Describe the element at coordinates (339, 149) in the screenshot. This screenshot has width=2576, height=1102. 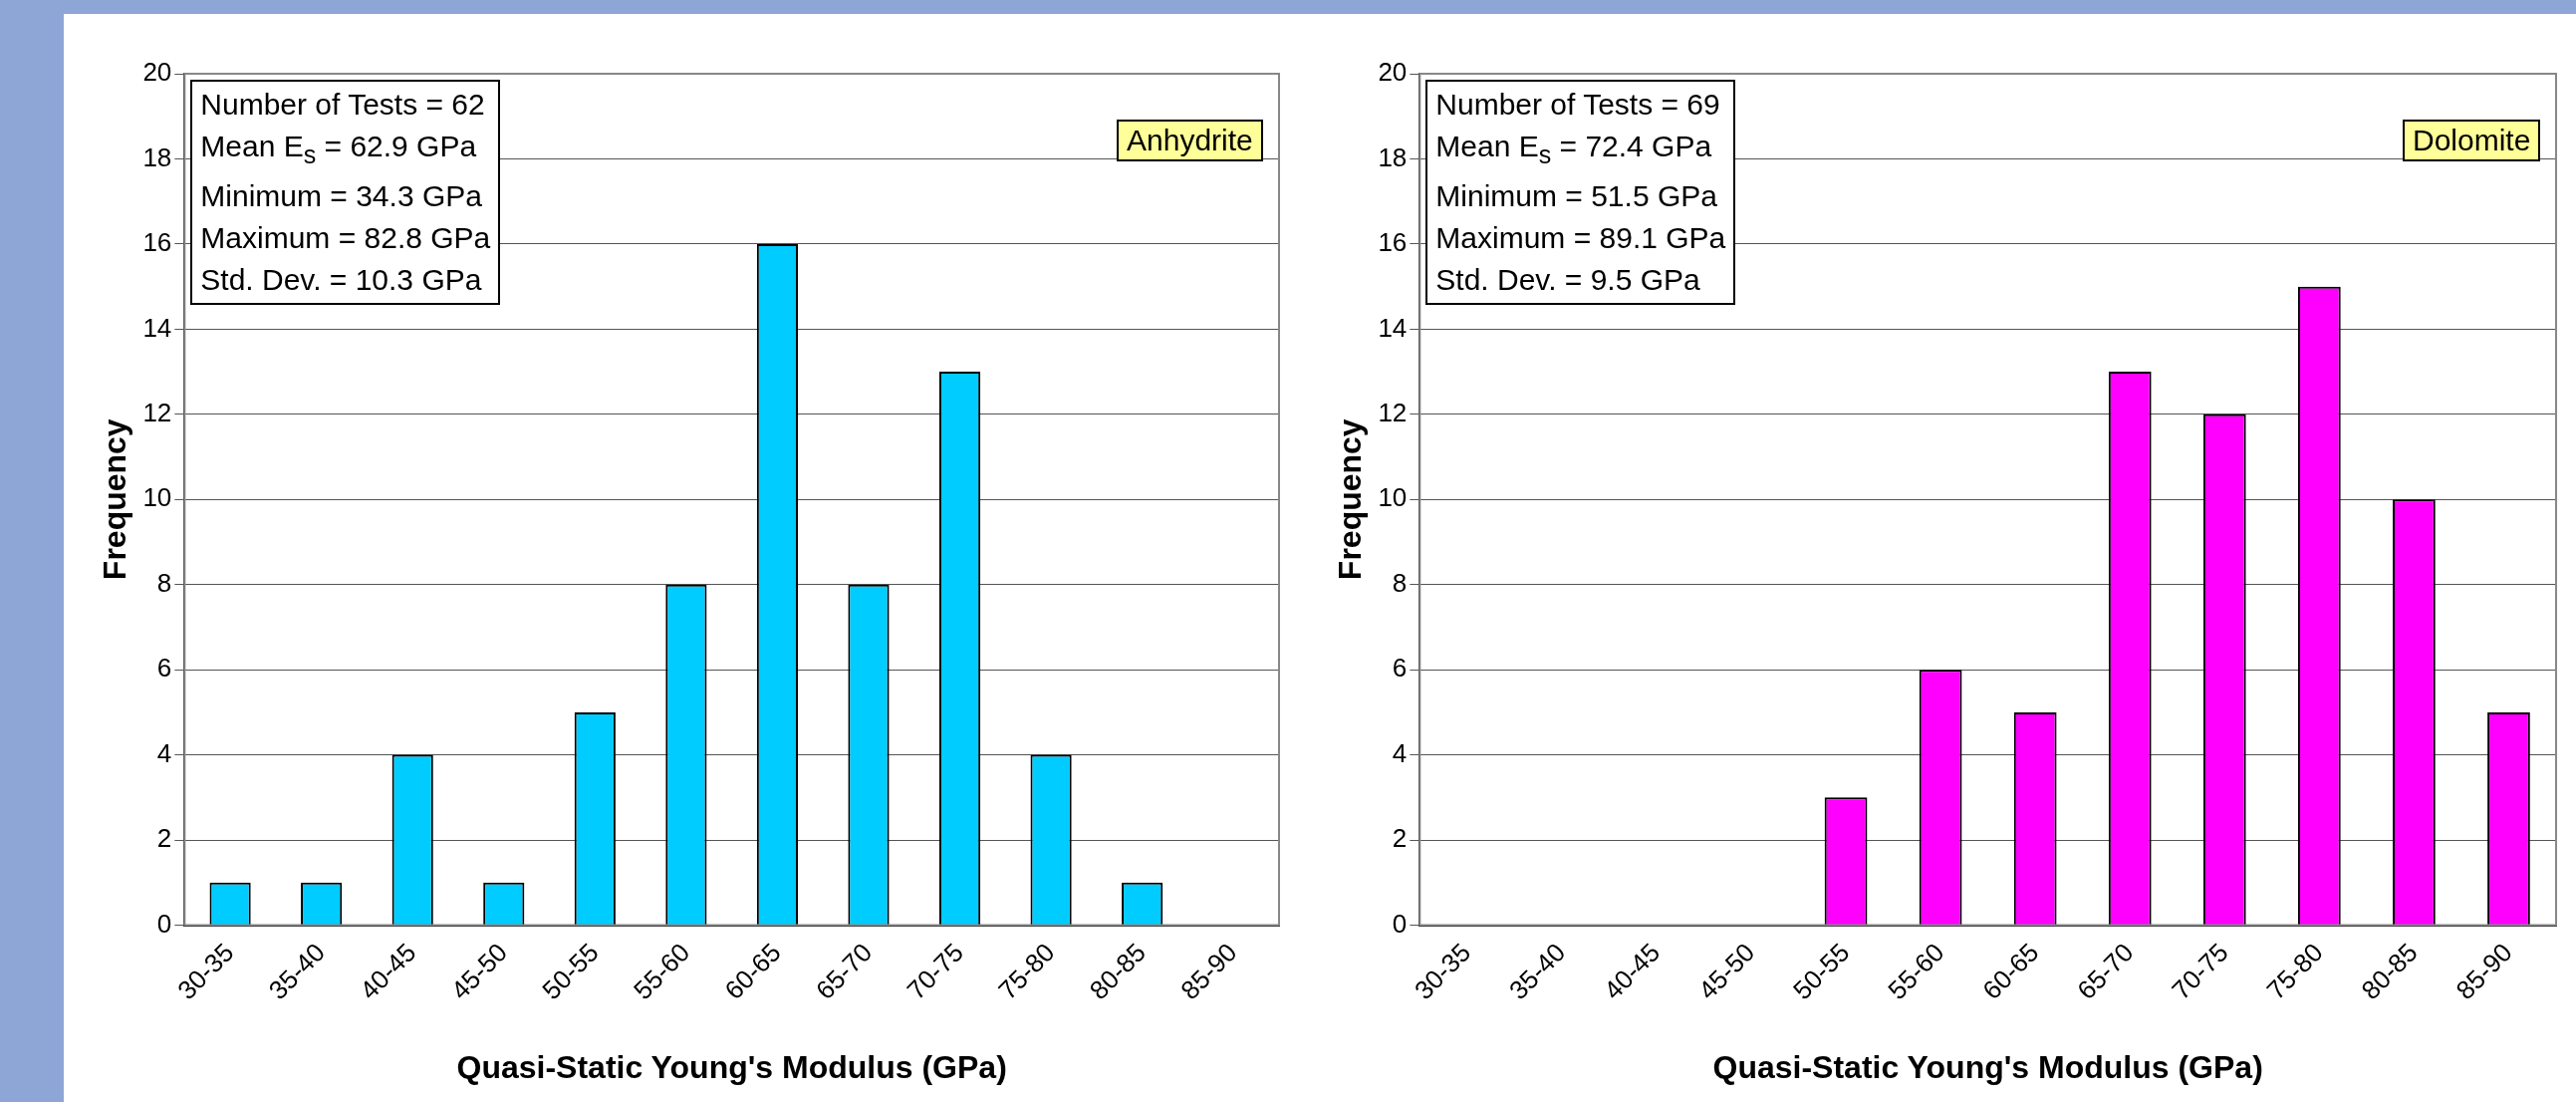
I see `annotation: Mean E$_{s}$ = 62.9 GPa` at that location.